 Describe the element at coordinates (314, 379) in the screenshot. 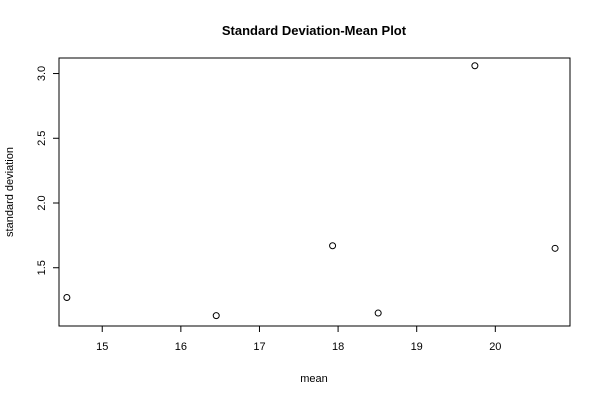

I see `x-axis-label: mean` at that location.